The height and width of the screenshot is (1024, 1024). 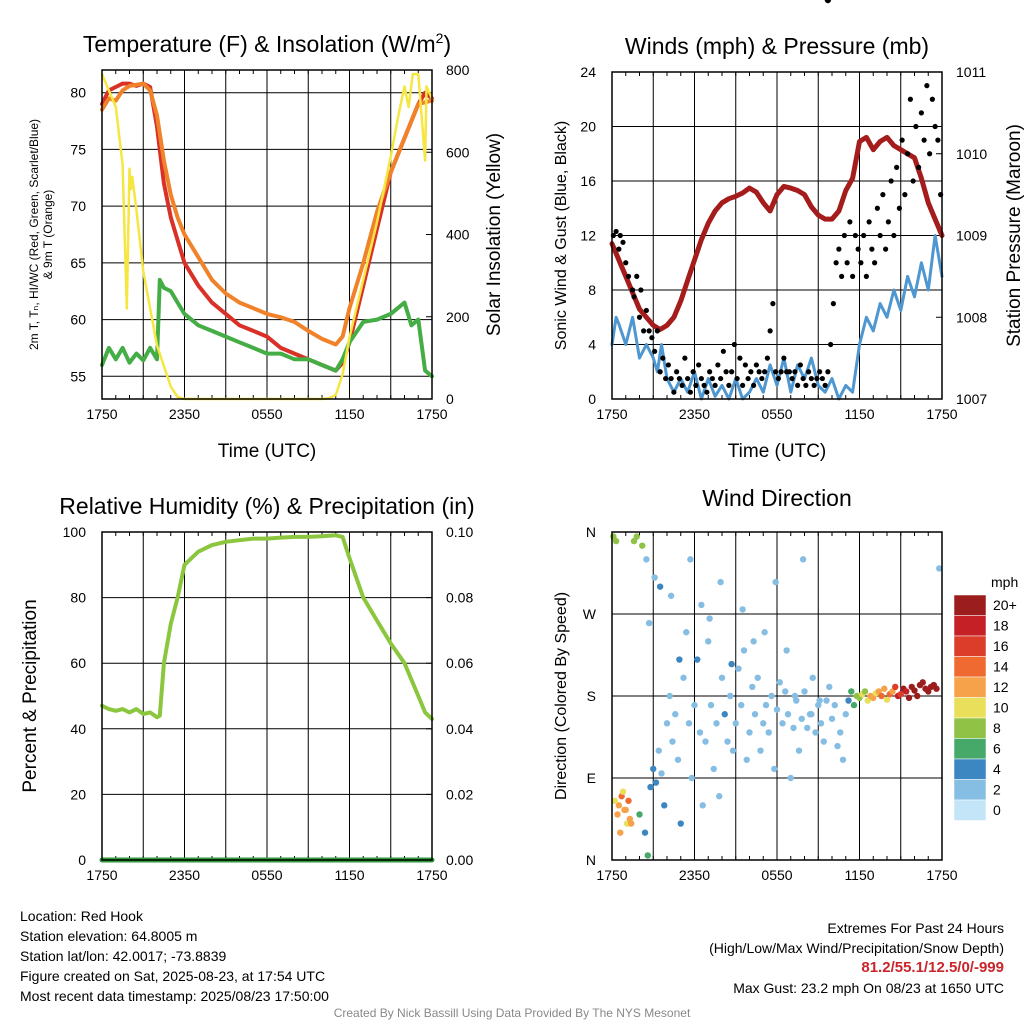 What do you see at coordinates (777, 317) in the screenshot?
I see `series-wind` at bounding box center [777, 317].